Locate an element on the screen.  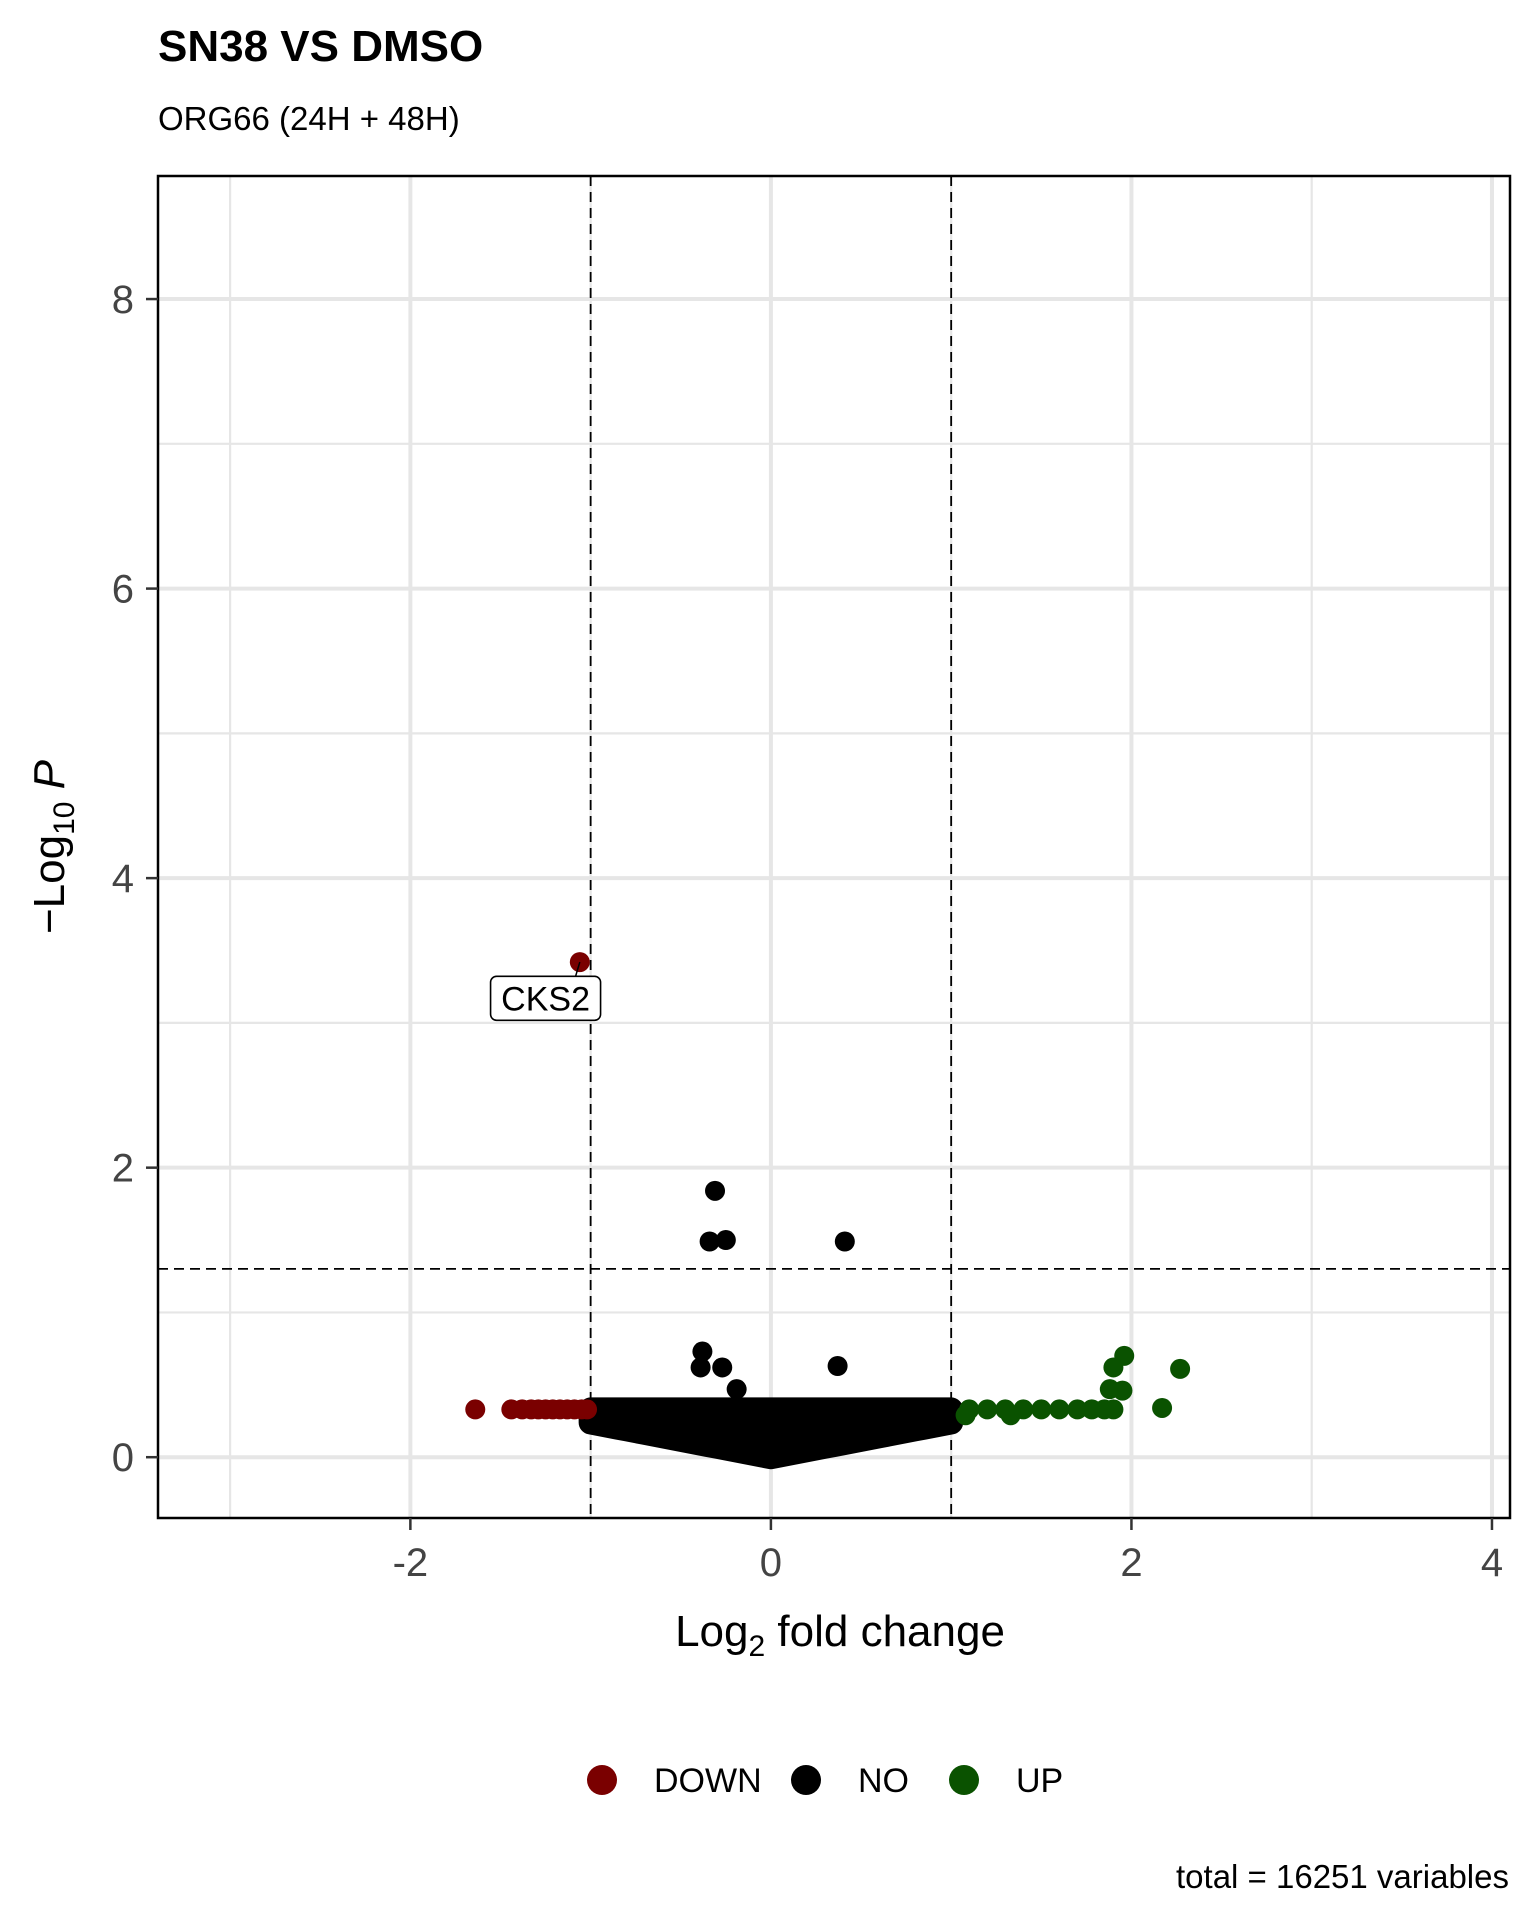
legend-key-down is located at coordinates (602, 1780).